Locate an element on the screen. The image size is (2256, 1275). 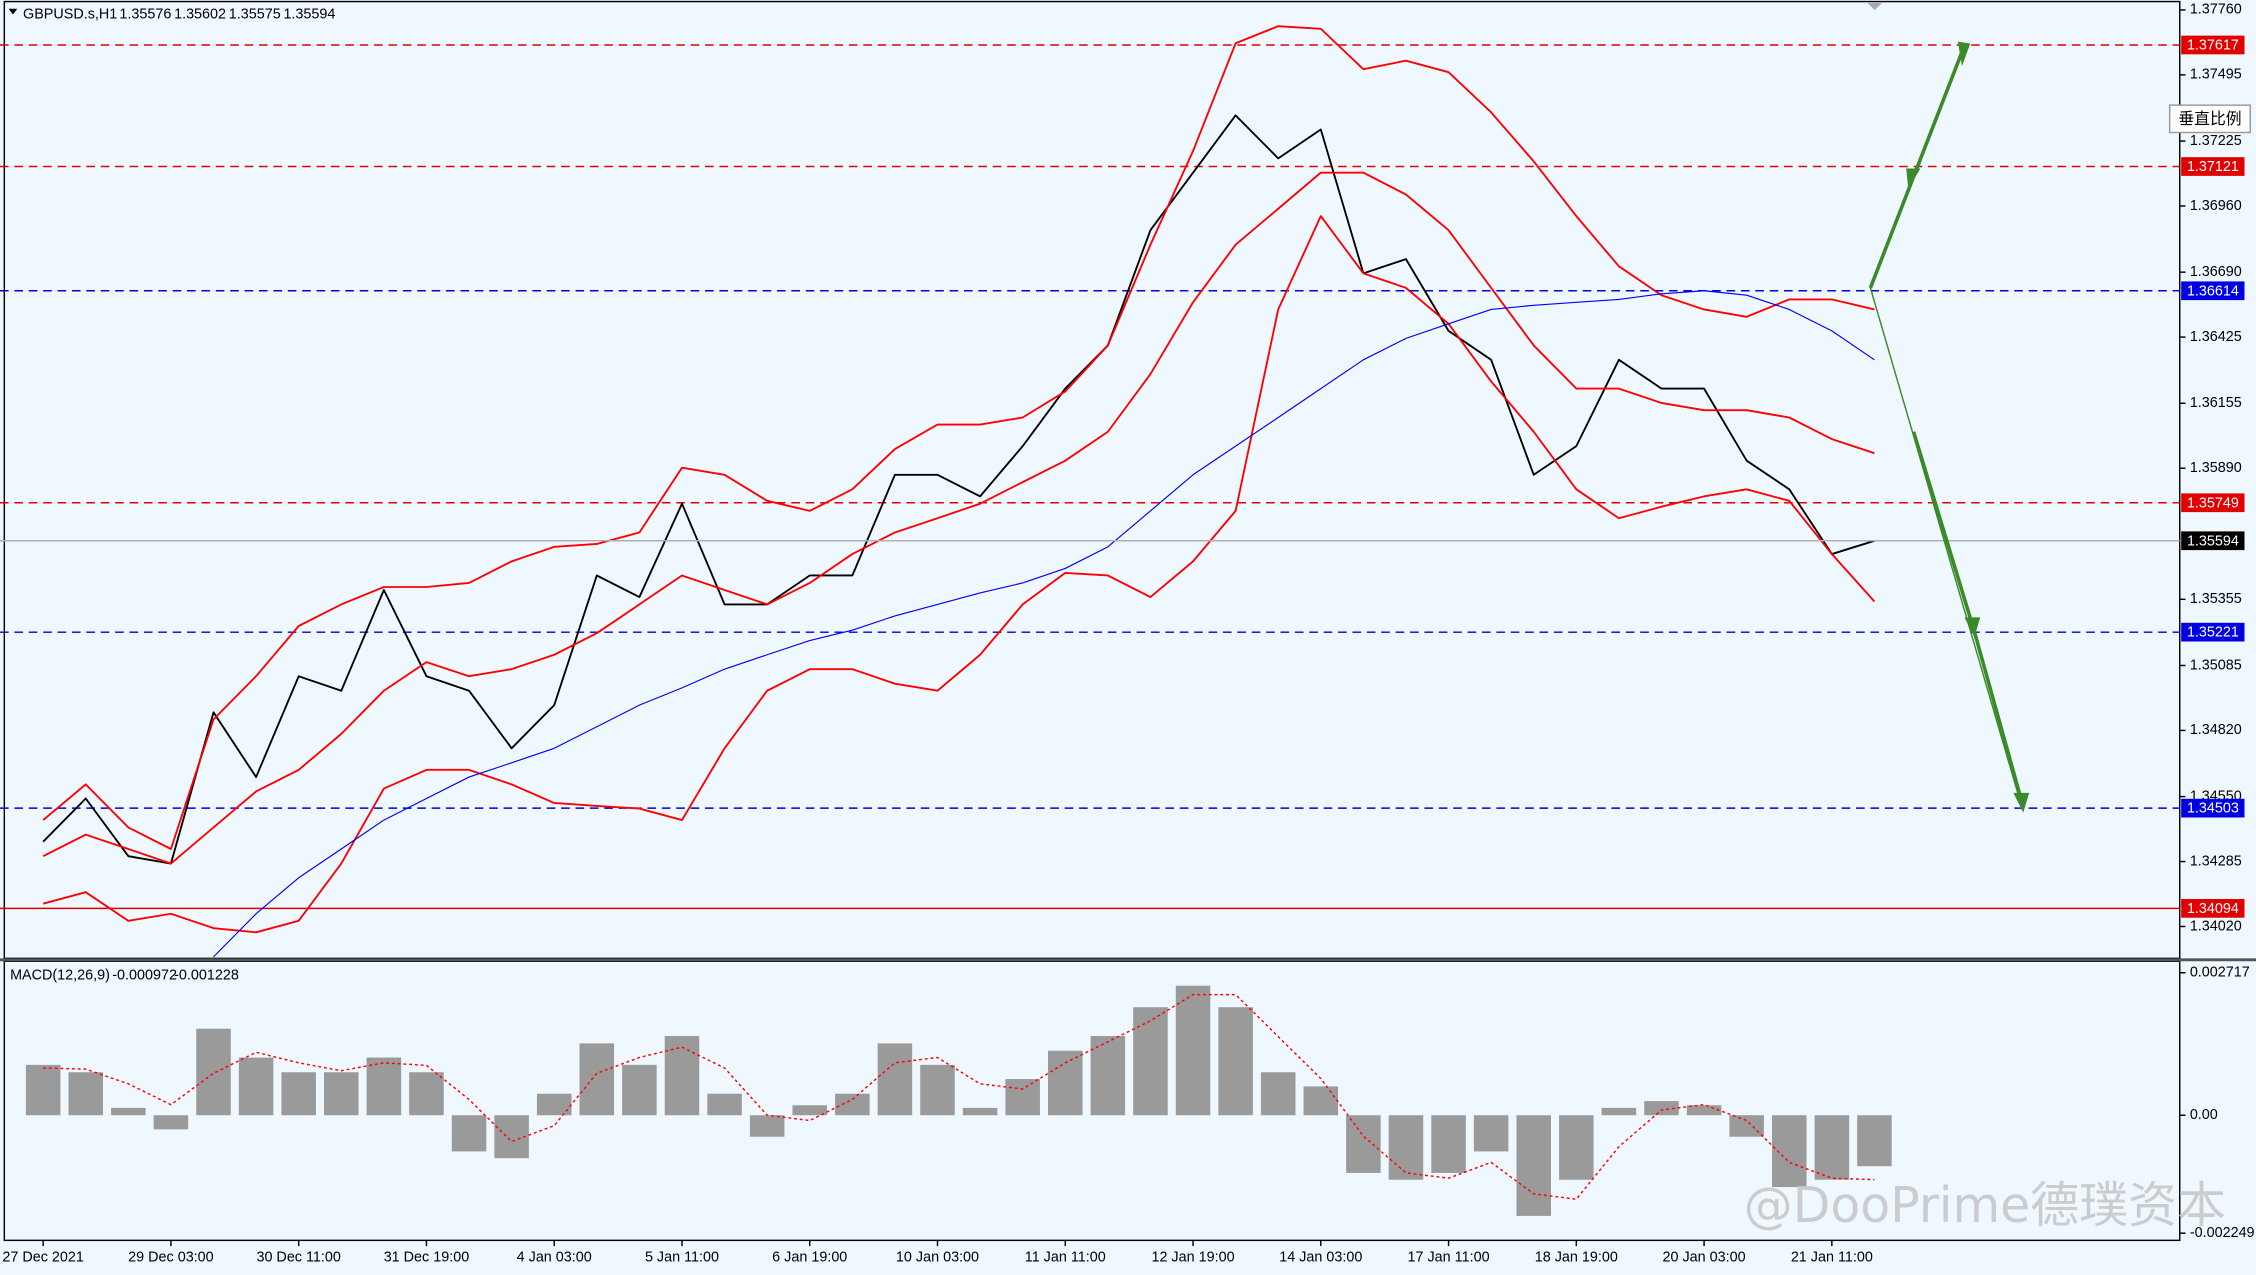
x-tick-label: 29 Dec 03:00 is located at coordinates (171, 1257).